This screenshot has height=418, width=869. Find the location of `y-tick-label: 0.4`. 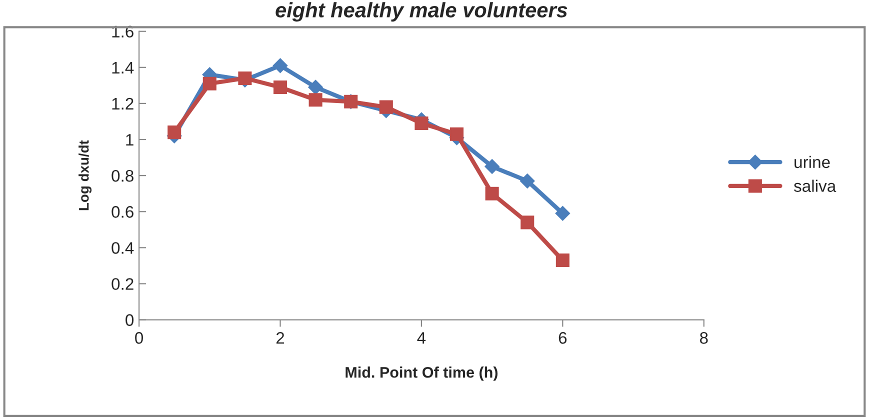

y-tick-label: 0.4 is located at coordinates (123, 248).